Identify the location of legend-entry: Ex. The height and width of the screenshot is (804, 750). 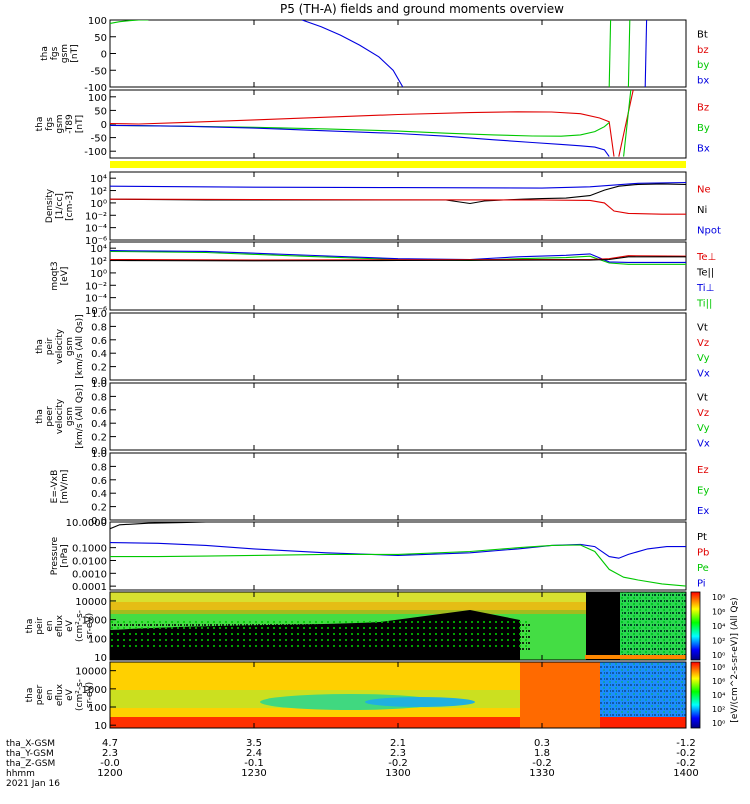
(703, 511).